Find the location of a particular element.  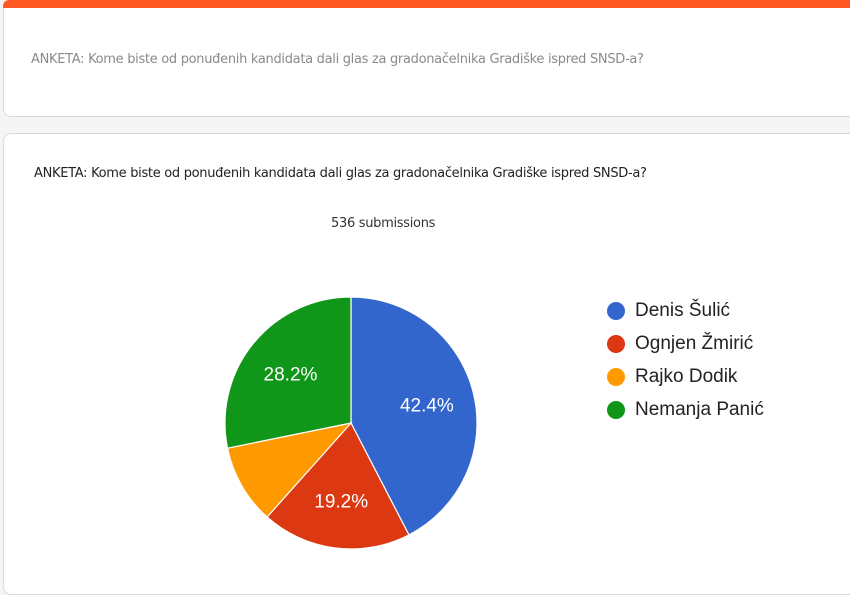

legend-label: Denis Šulić is located at coordinates (683, 310).